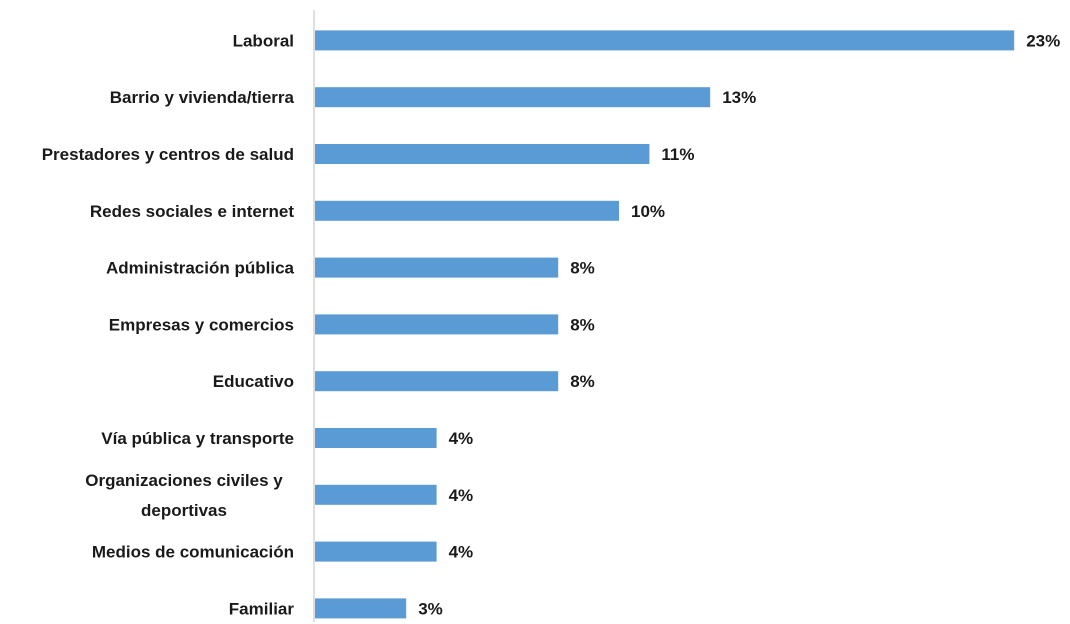 Image resolution: width=1070 pixels, height=624 pixels. I want to click on category-label: Familiar, so click(262, 608).